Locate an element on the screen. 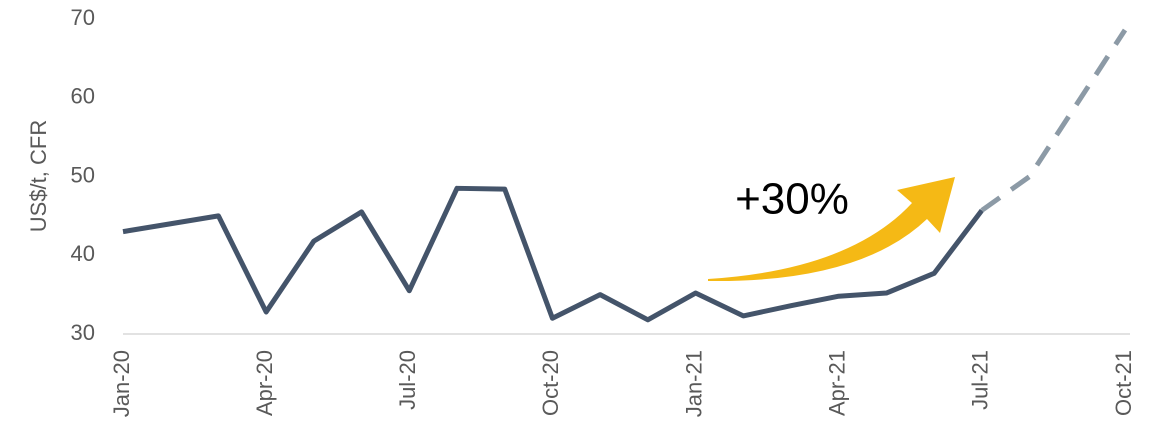  x-tick-label: Oct-21 is located at coordinates (1123, 383).